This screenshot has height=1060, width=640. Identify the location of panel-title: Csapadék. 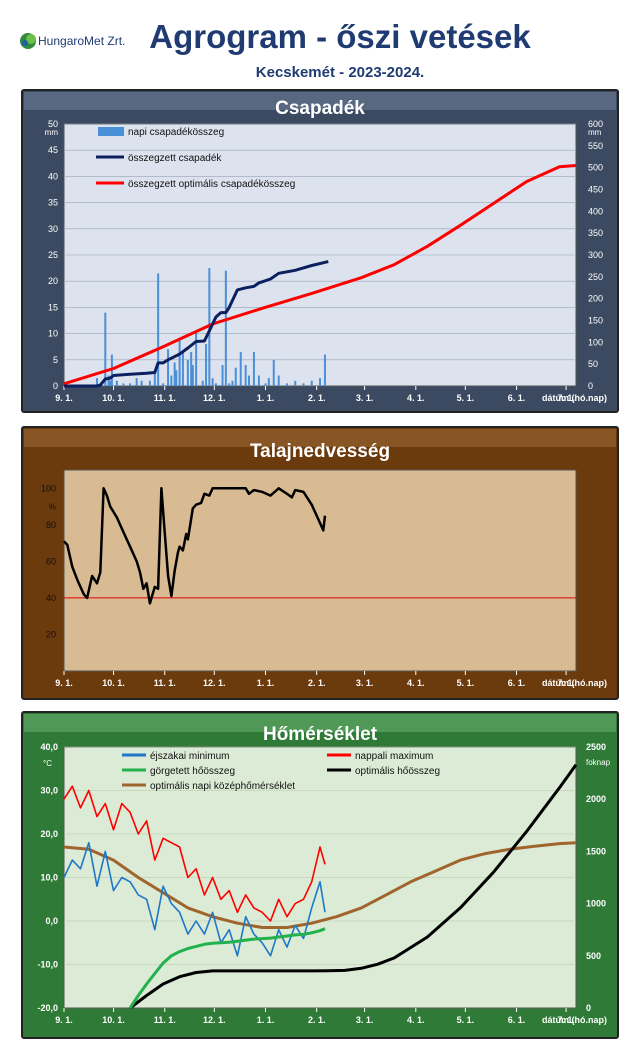
(320, 108).